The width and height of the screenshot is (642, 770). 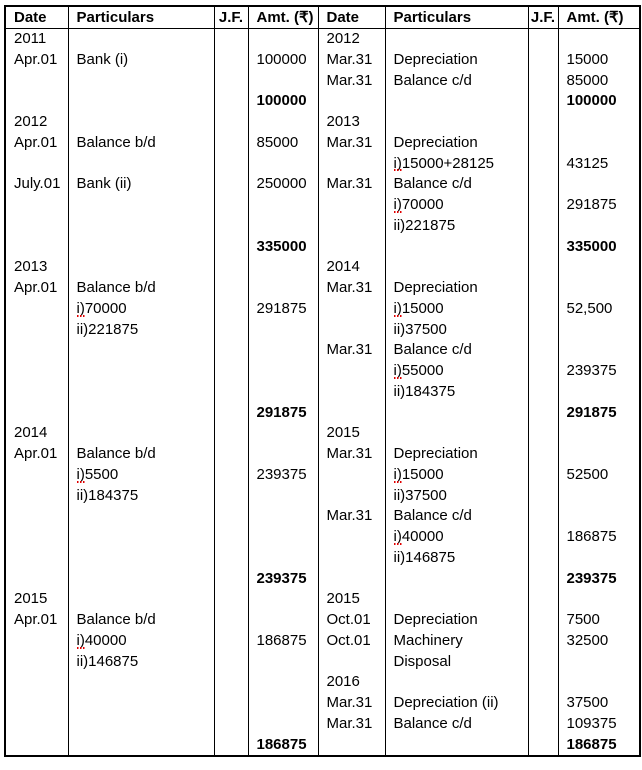 What do you see at coordinates (322, 496) in the screenshot?
I see `ledger-row: ii)184375 ii)37500` at bounding box center [322, 496].